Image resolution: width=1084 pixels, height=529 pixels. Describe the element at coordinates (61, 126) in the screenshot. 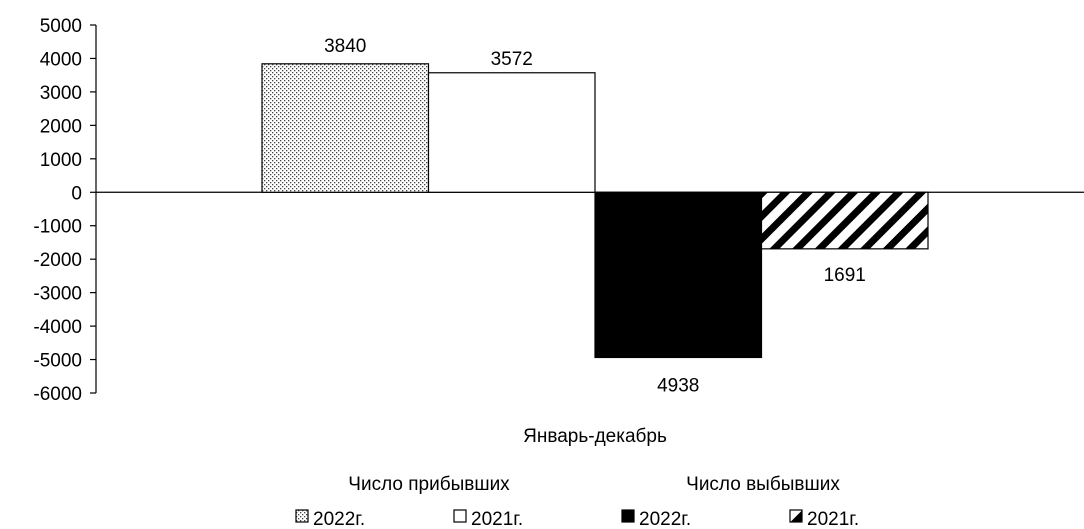

I see `y-tick-label: 2000` at that location.